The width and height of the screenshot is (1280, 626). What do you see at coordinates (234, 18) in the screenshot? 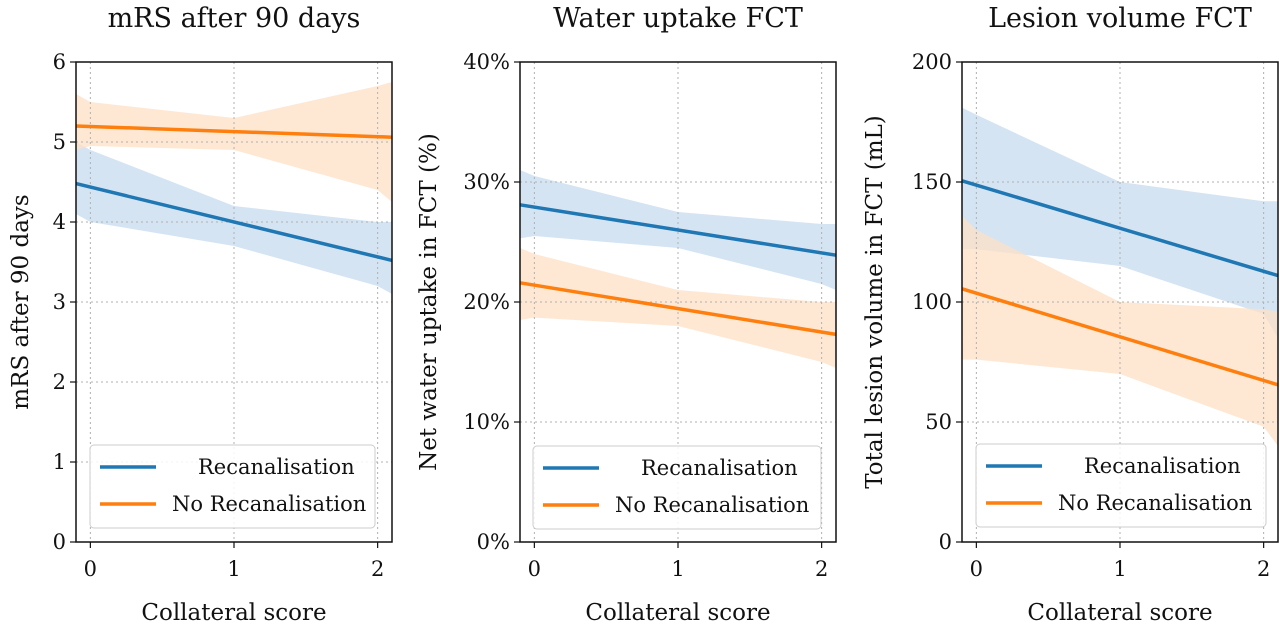
I see `chart-title: mRS after 90 days` at bounding box center [234, 18].